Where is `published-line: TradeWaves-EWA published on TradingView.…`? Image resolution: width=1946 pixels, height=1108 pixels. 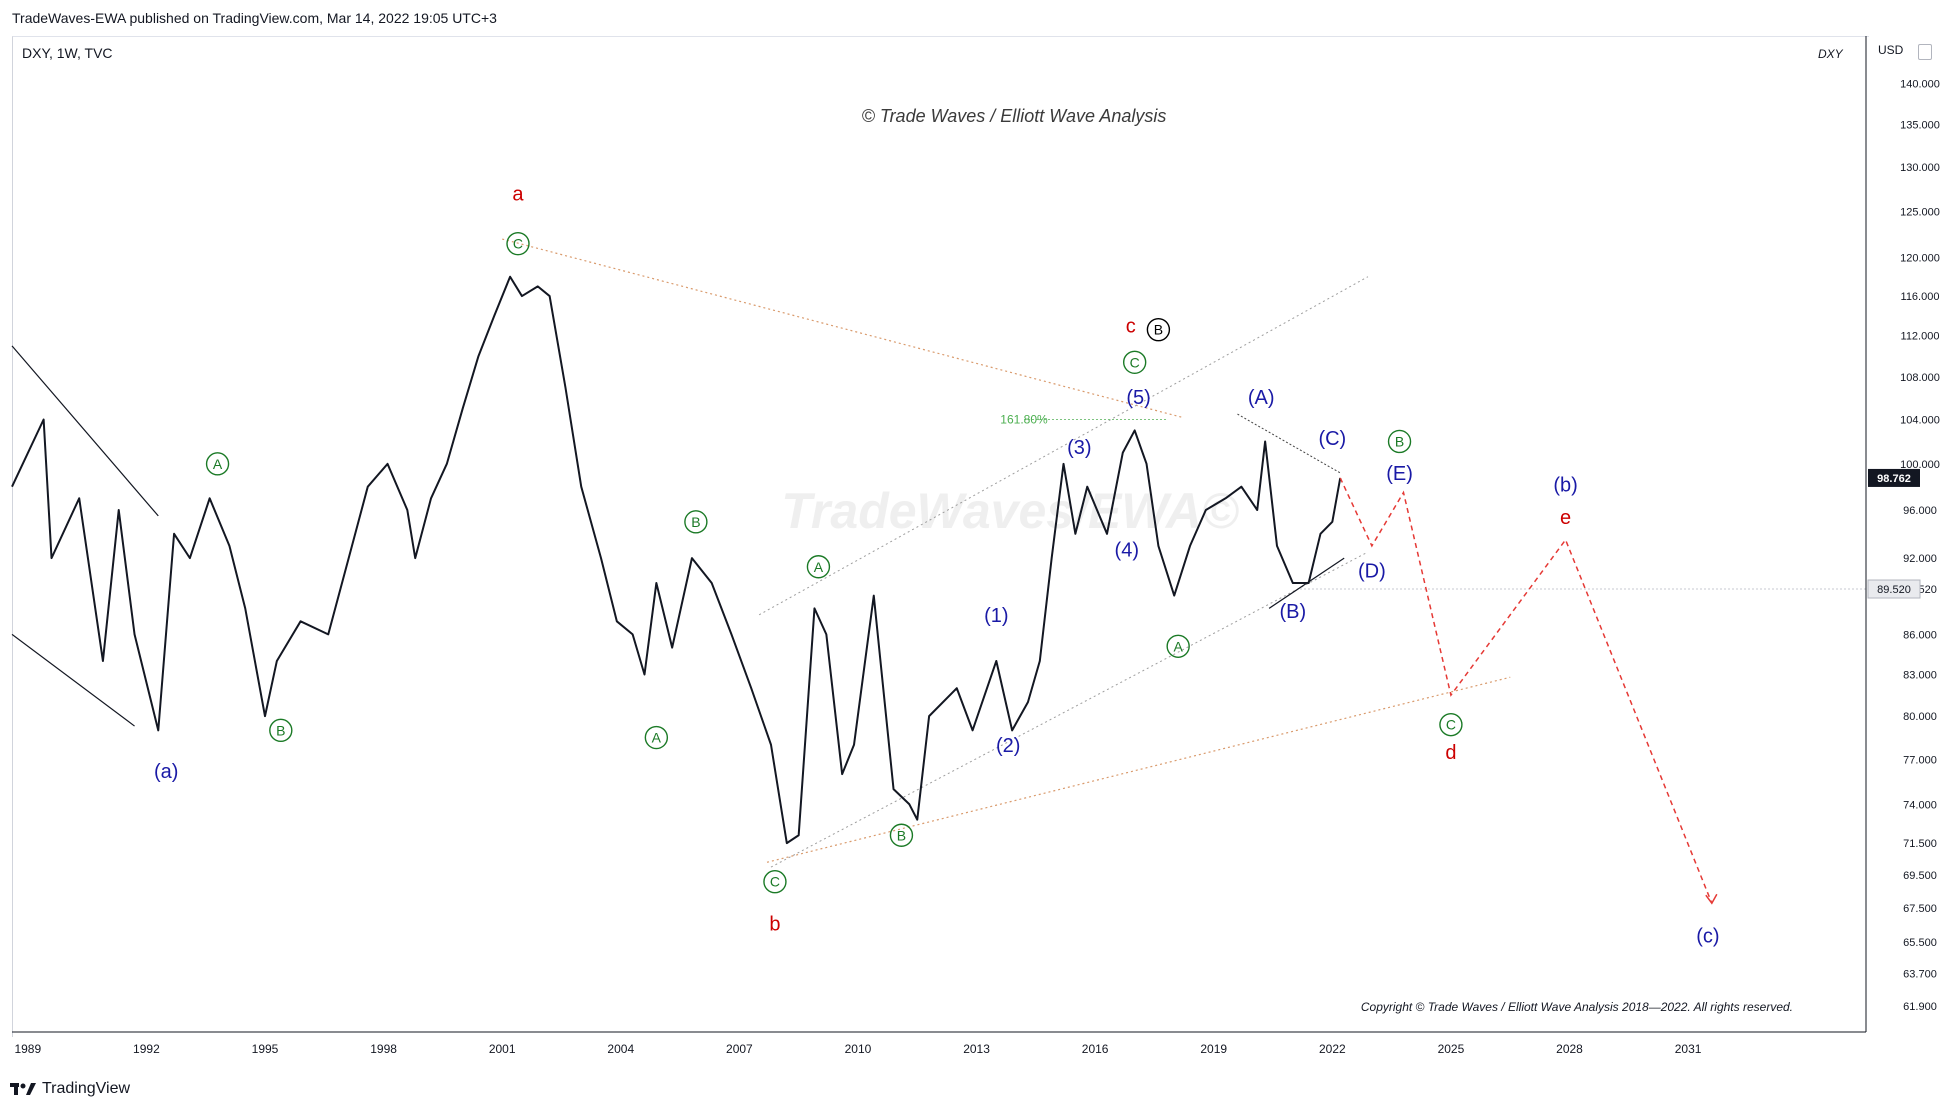
published-line: TradeWaves-EWA published on TradingView.… is located at coordinates (254, 18).